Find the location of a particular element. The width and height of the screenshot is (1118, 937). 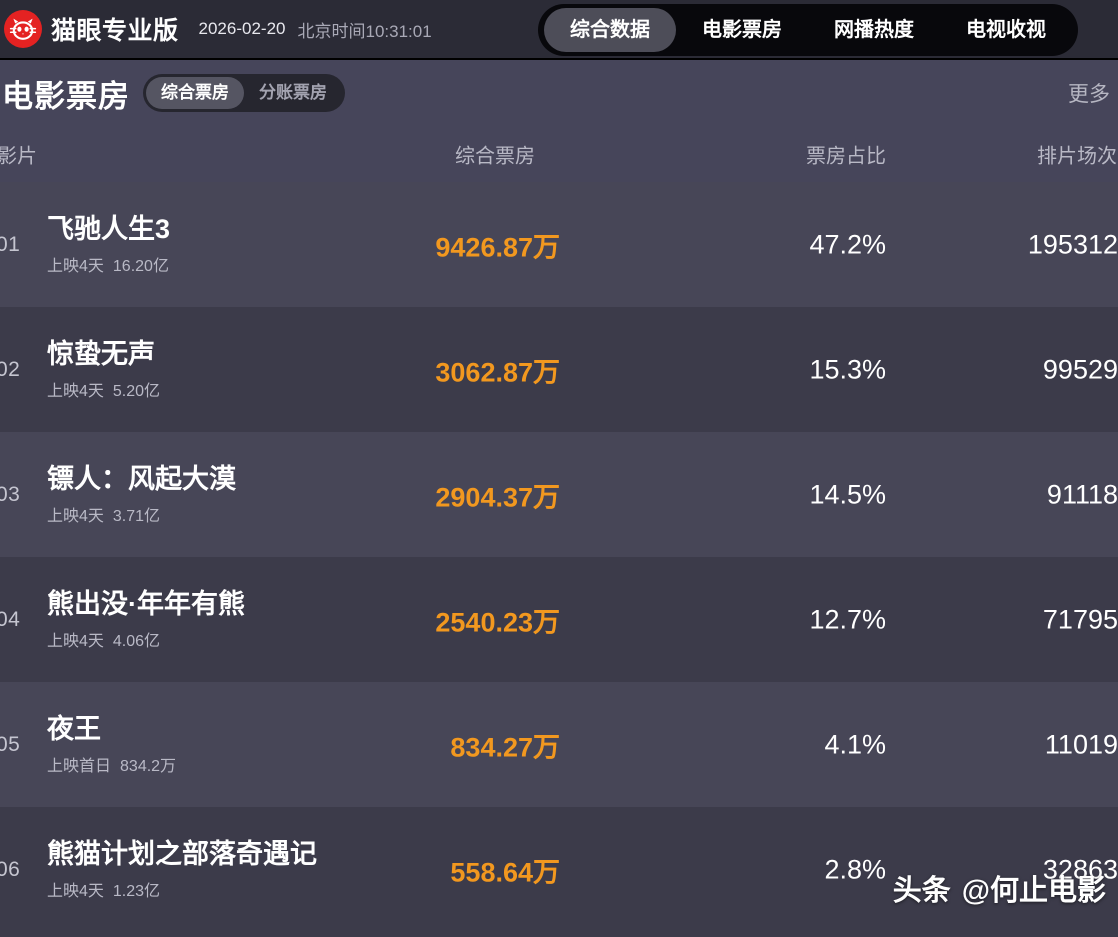

film-info: 熊猫计划之部落奇遇记 上映4天 1.23亿 is located at coordinates (182, 869).